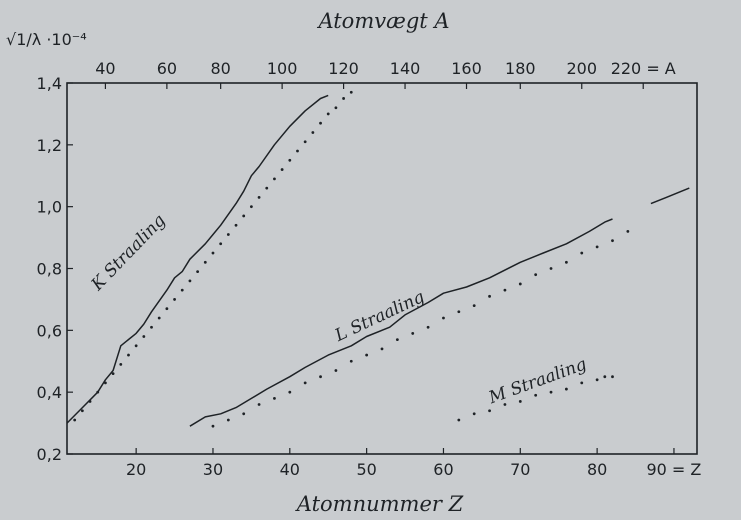 The image size is (741, 520). I want to click on top-tick-label-4: 120, so click(343, 68).